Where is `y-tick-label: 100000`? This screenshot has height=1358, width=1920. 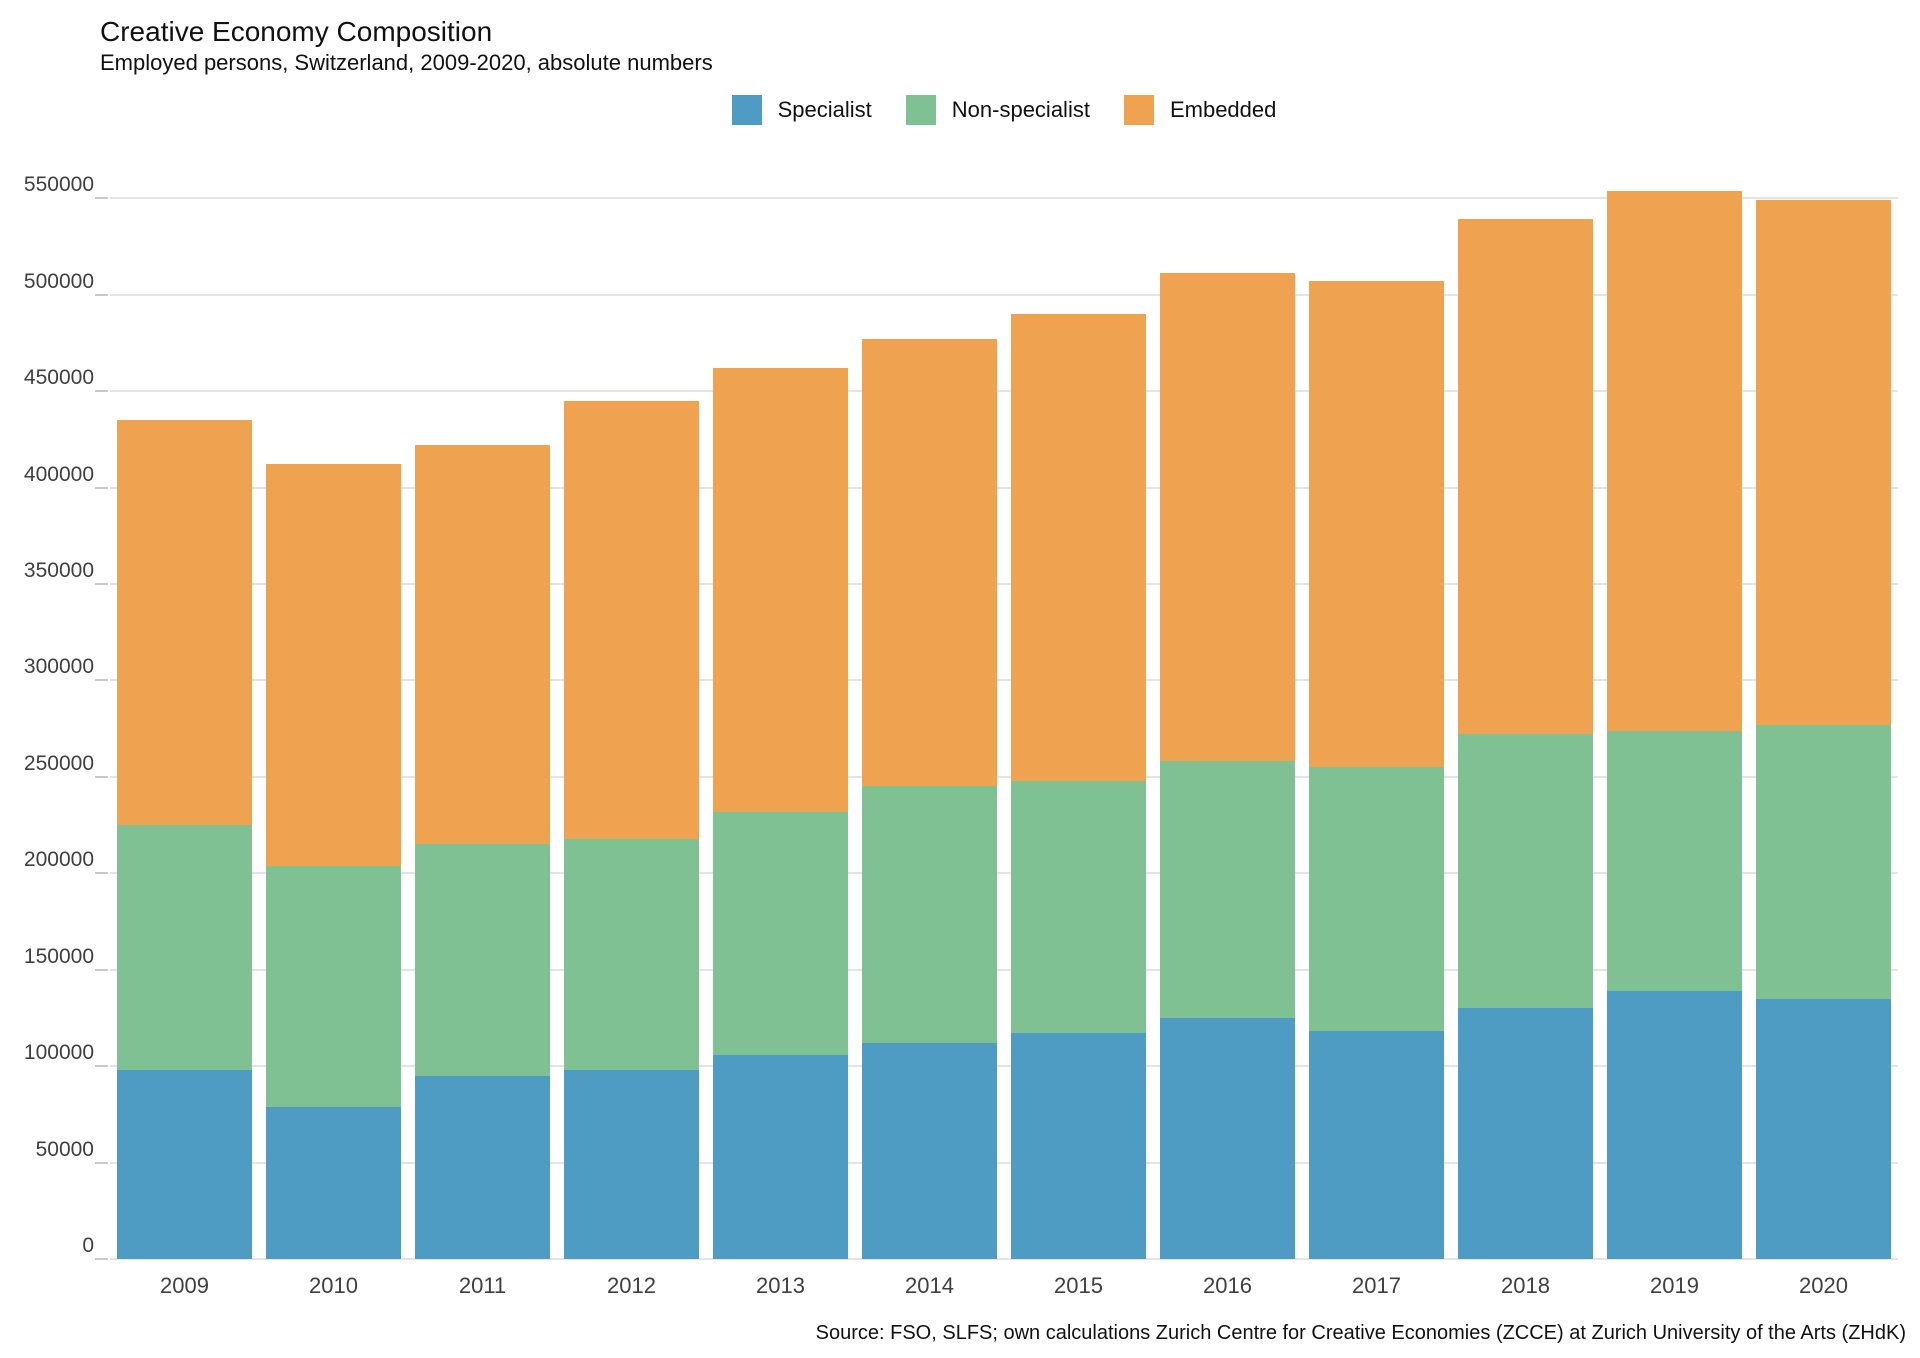
y-tick-label: 100000 is located at coordinates (58, 1053).